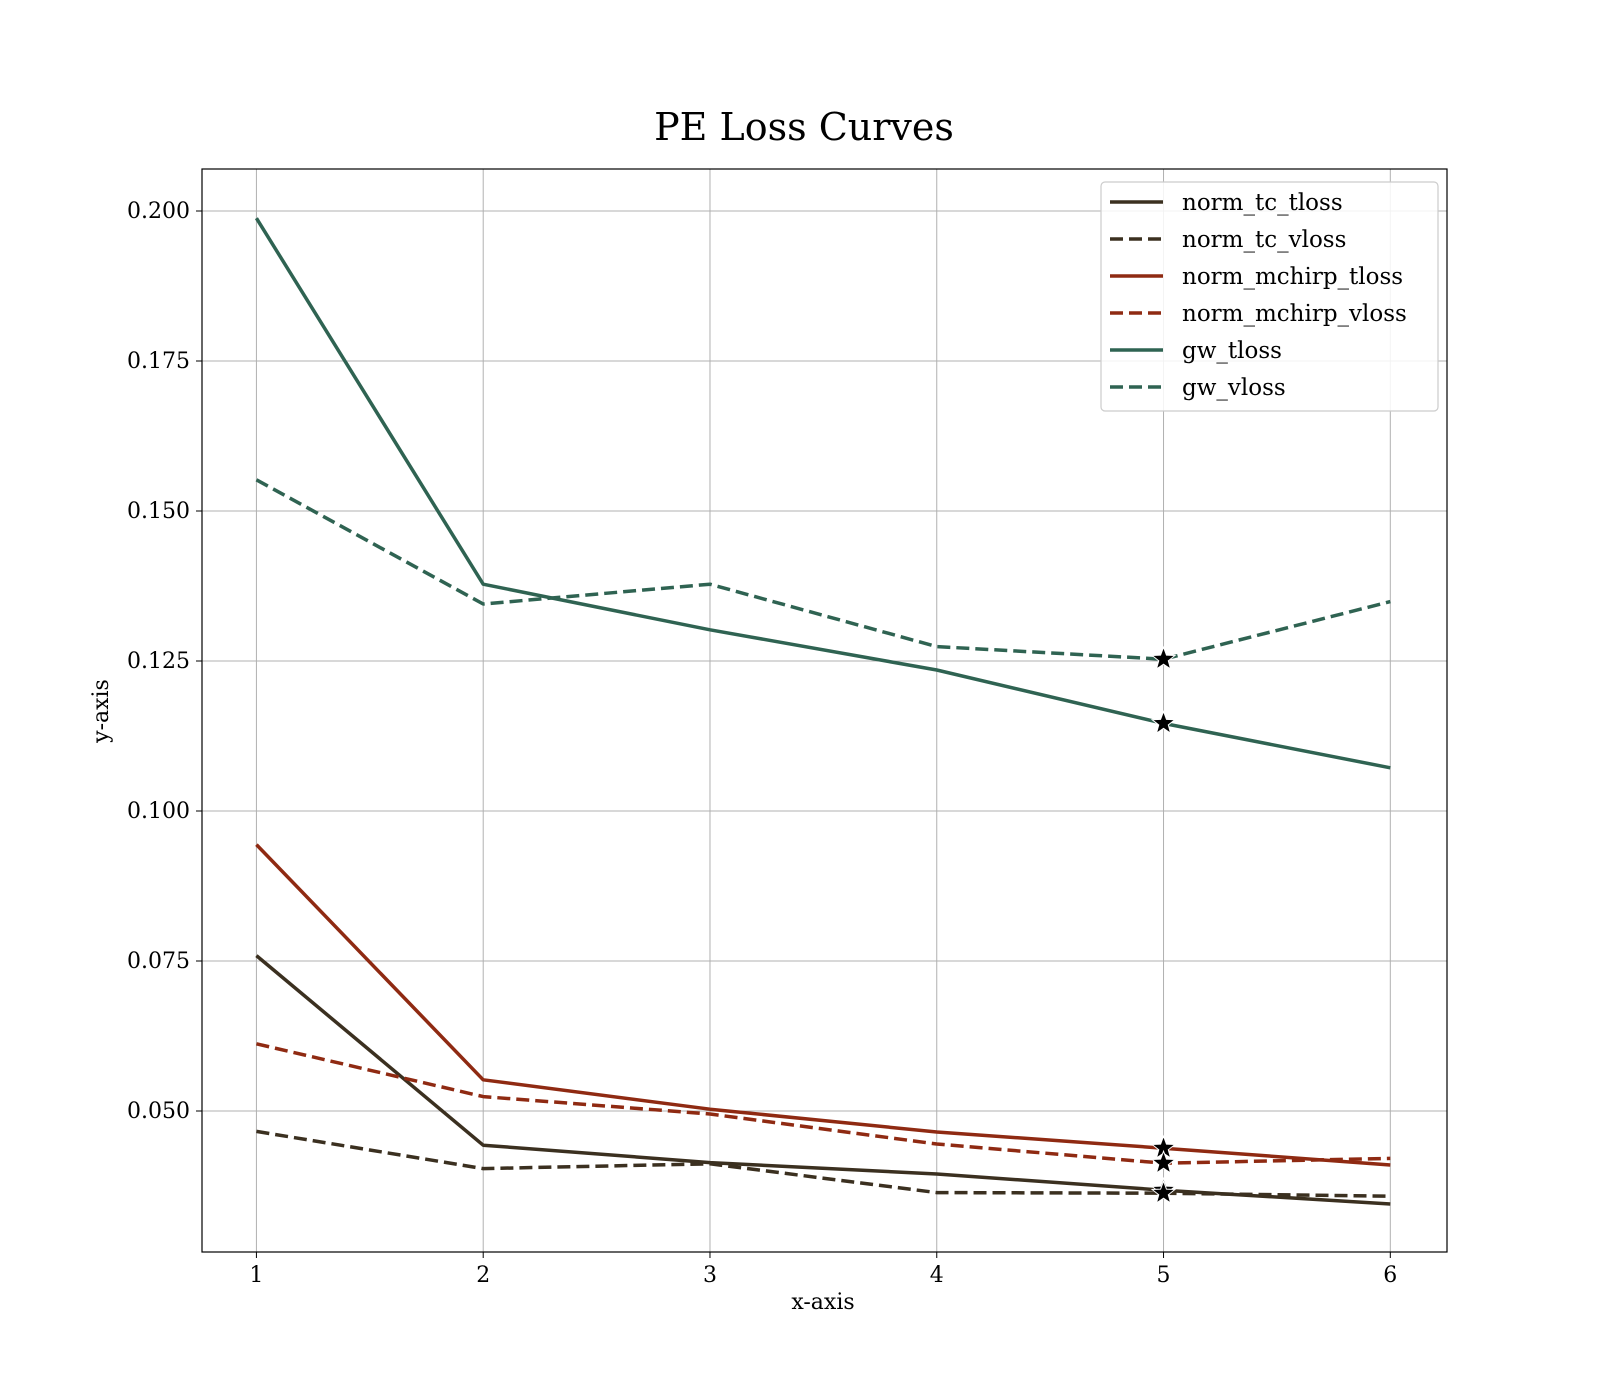  What do you see at coordinates (823, 569) in the screenshot?
I see `series-line-gw_vloss` at bounding box center [823, 569].